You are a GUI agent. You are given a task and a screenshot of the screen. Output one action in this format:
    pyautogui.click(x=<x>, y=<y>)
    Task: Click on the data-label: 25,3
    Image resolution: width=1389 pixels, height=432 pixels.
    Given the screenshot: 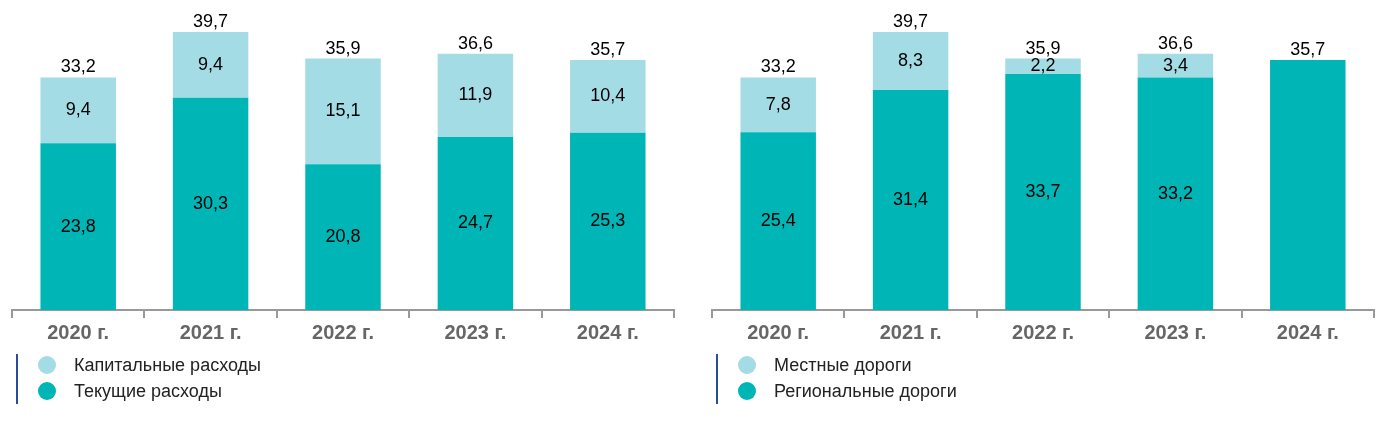 What is the action you would take?
    pyautogui.click(x=608, y=220)
    